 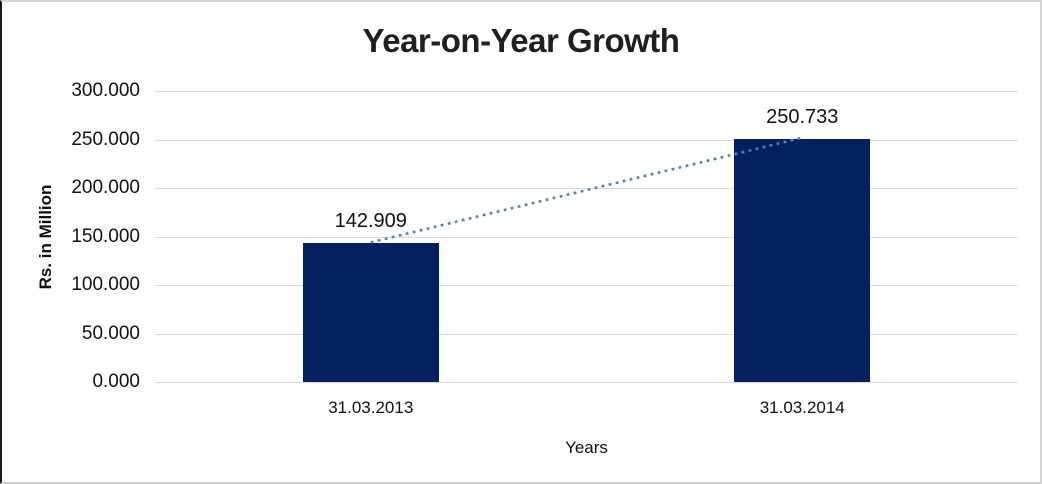 What do you see at coordinates (802, 260) in the screenshot?
I see `bar-31.03.2014` at bounding box center [802, 260].